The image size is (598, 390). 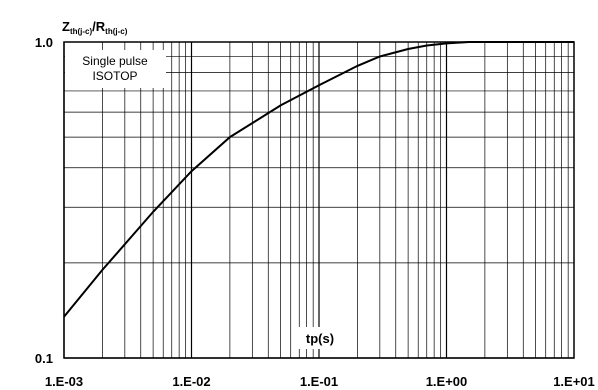 What do you see at coordinates (44, 358) in the screenshot?
I see `y-tick-label: 0.1` at bounding box center [44, 358].